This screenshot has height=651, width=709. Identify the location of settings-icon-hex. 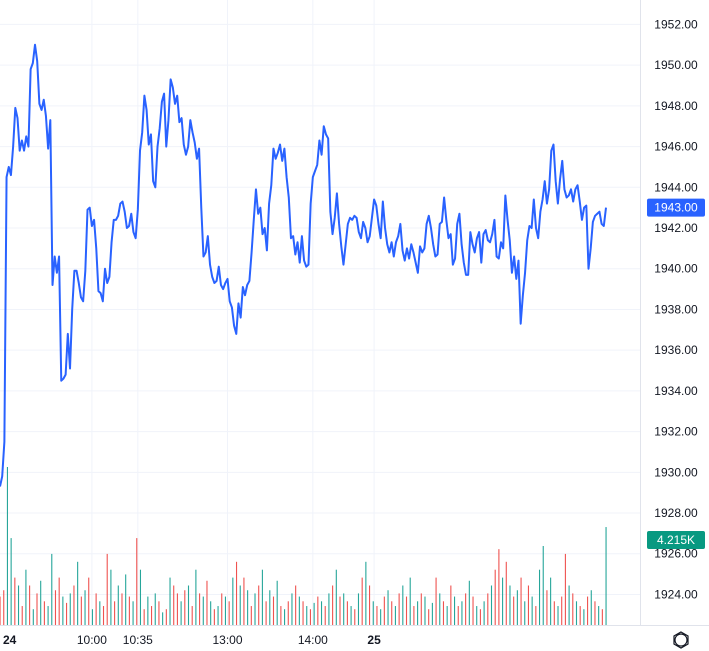
(681, 640).